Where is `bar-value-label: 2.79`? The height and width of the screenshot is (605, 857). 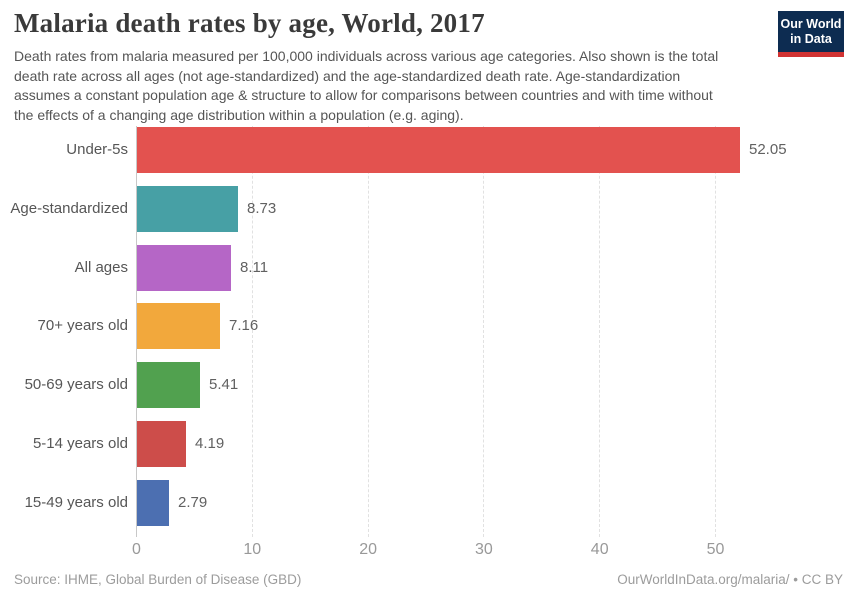
bar-value-label: 2.79 is located at coordinates (193, 502).